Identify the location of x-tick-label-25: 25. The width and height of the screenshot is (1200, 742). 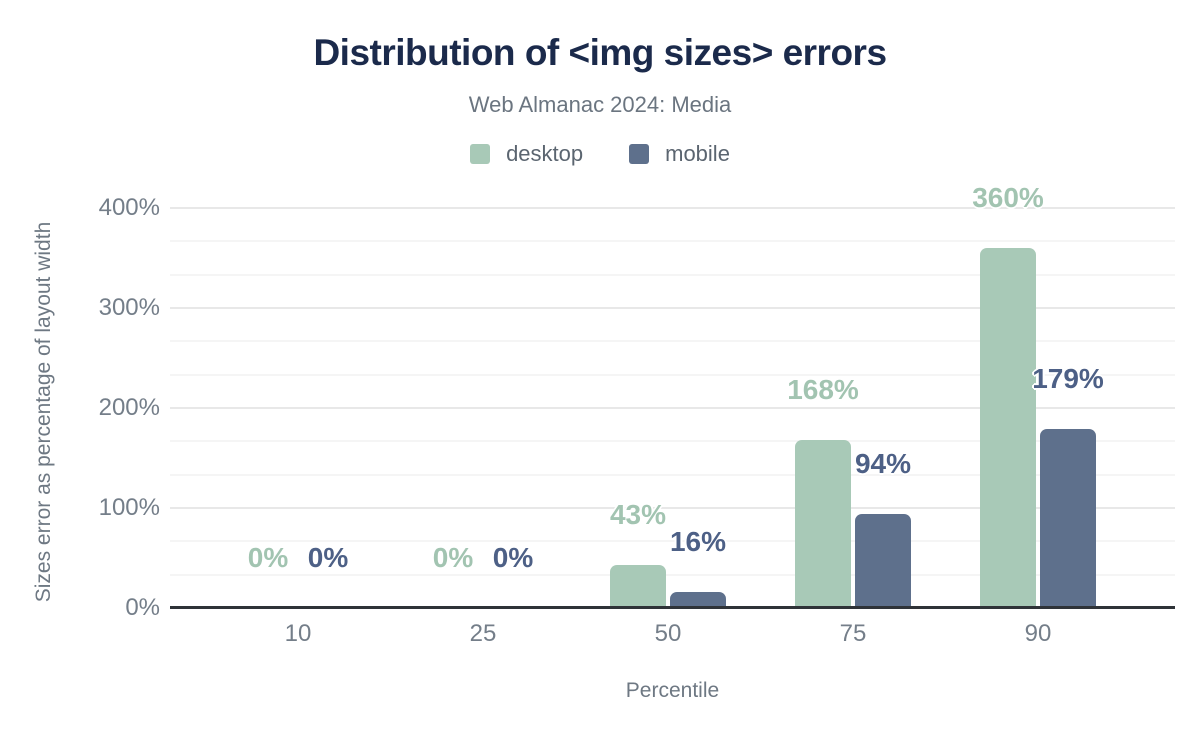
(483, 633).